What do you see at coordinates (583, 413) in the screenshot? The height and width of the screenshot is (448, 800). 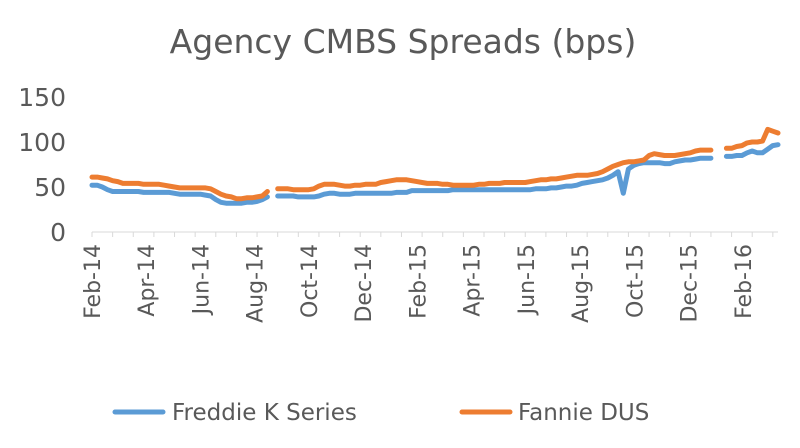 I see `legend-label: Fannie DUS` at bounding box center [583, 413].